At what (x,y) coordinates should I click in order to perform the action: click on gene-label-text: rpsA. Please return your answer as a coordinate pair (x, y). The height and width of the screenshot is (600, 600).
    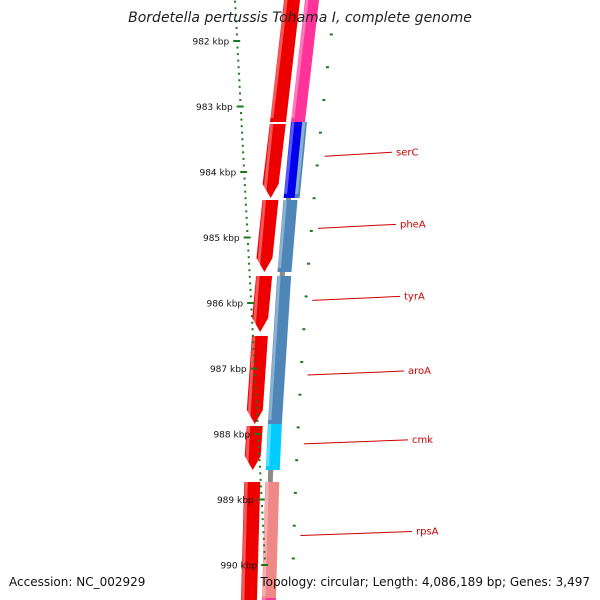
    Looking at the image, I should click on (427, 532).